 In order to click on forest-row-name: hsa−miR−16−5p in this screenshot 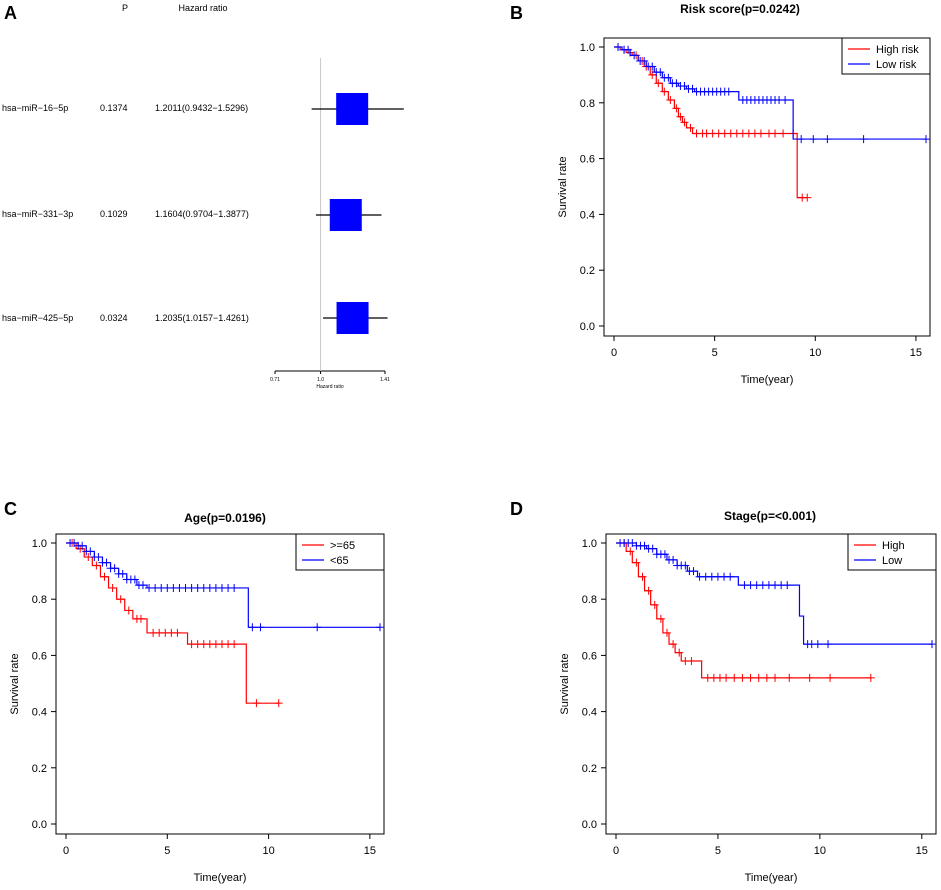, I will do `click(35, 108)`.